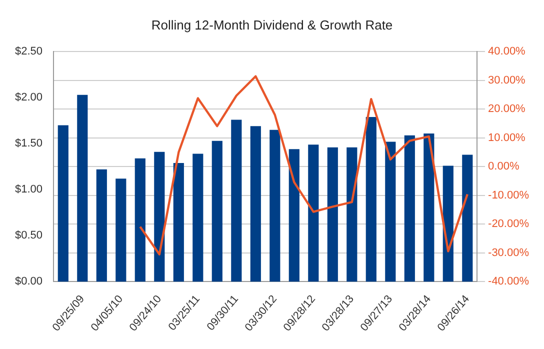 The image size is (544, 349). I want to click on y2-tick-label: -40.00%, so click(509, 282).